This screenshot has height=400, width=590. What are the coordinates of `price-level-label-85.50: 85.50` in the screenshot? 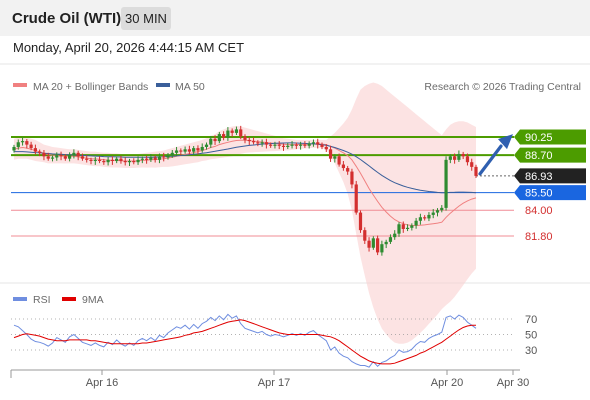 It's located at (539, 194).